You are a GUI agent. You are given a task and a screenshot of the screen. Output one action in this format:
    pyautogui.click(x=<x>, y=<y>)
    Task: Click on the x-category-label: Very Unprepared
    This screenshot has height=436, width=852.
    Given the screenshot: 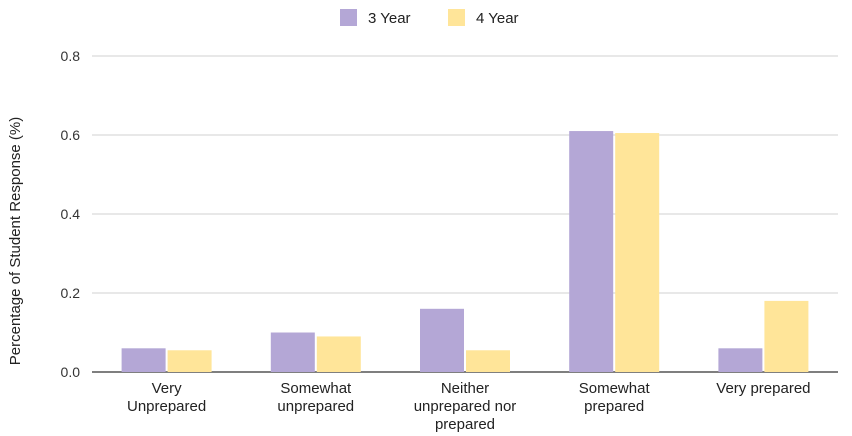 What is the action you would take?
    pyautogui.click(x=166, y=397)
    